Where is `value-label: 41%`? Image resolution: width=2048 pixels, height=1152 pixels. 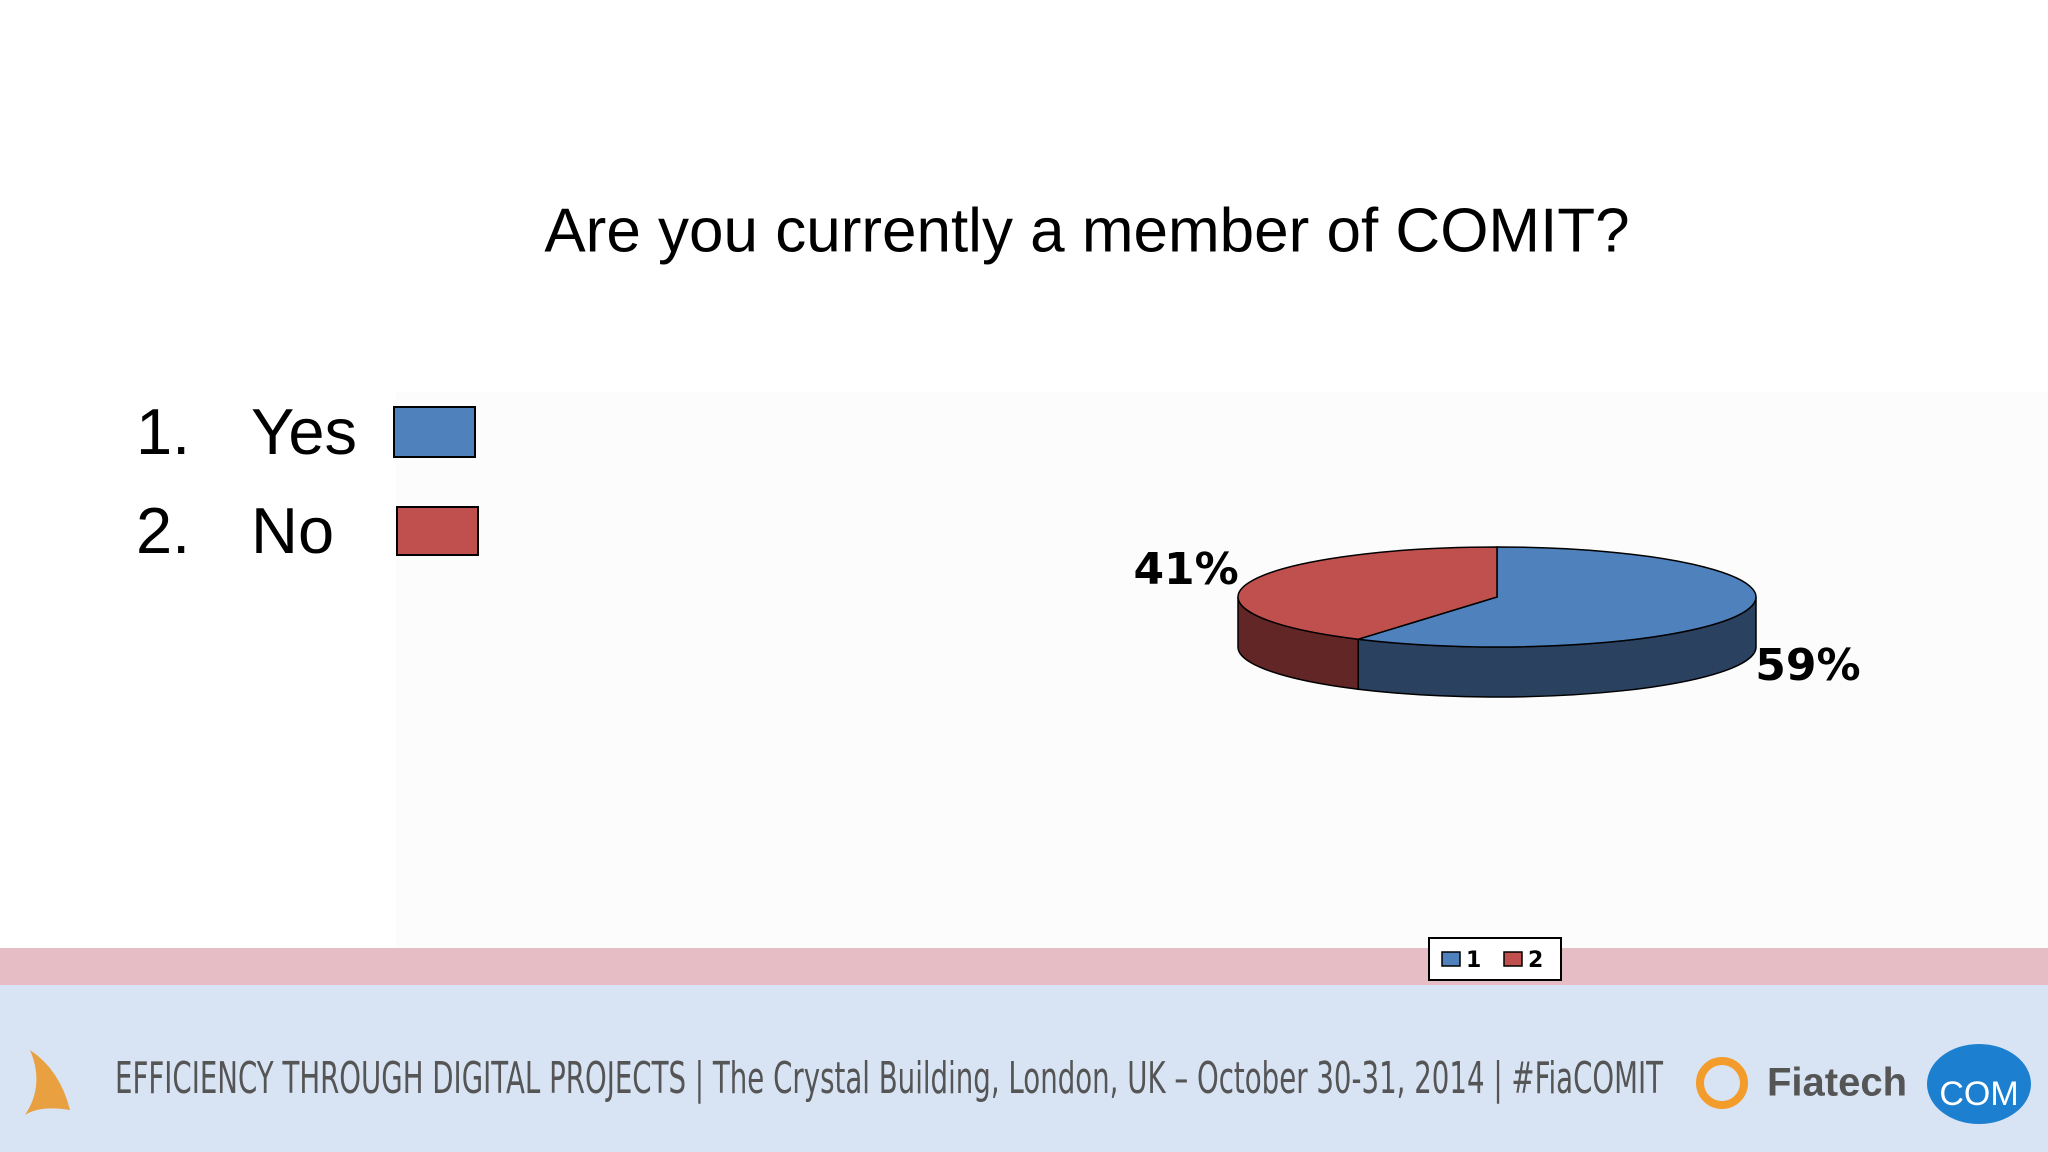
value-label: 41% is located at coordinates (1185, 569).